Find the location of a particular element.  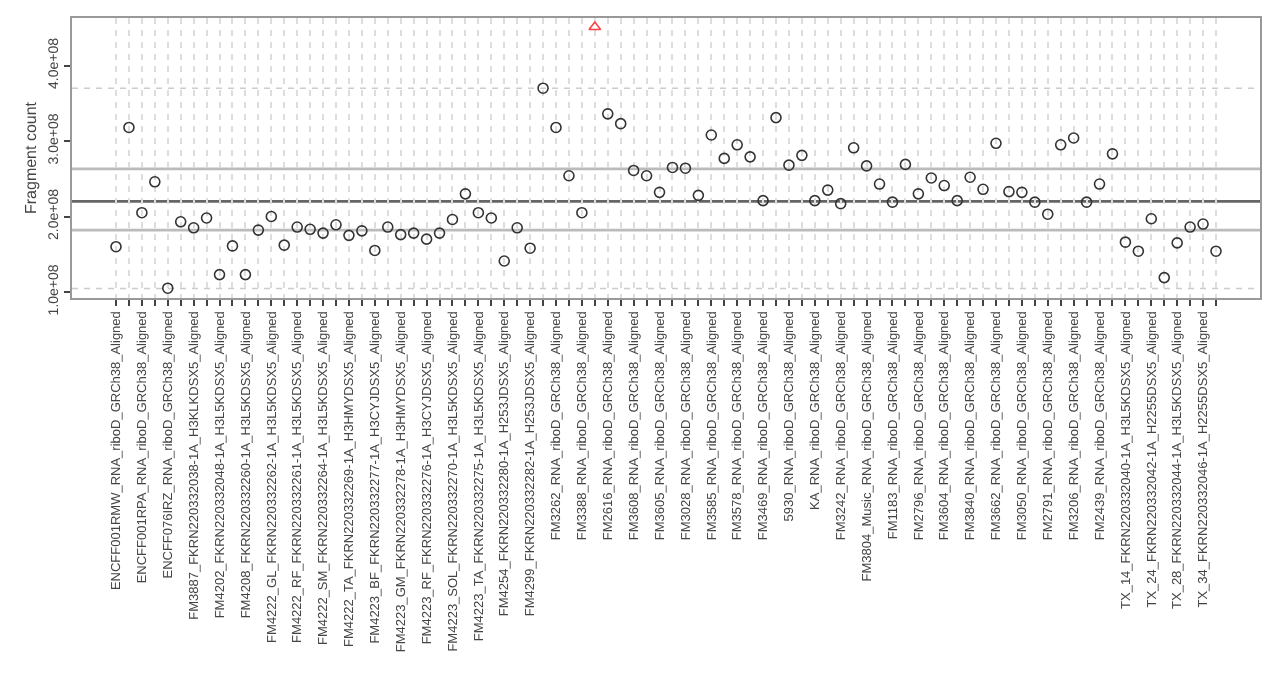

y-axis-title: Fragment count is located at coordinates (30, 157).